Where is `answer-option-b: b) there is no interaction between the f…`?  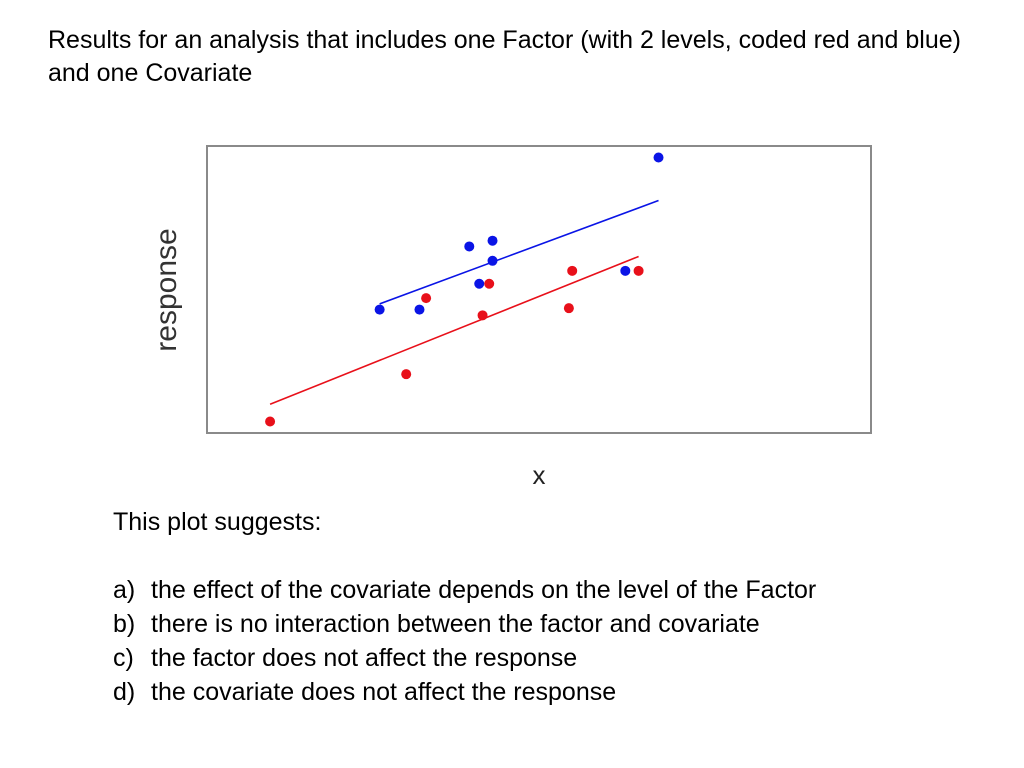 answer-option-b: b) there is no interaction between the f… is located at coordinates (553, 624).